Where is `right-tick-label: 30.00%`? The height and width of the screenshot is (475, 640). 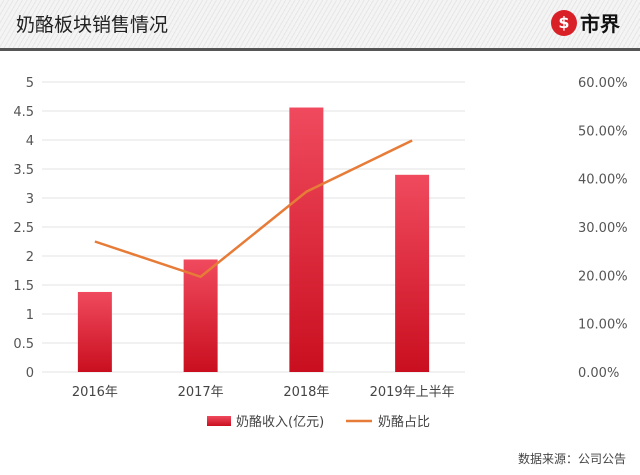 right-tick-label: 30.00% is located at coordinates (603, 228).